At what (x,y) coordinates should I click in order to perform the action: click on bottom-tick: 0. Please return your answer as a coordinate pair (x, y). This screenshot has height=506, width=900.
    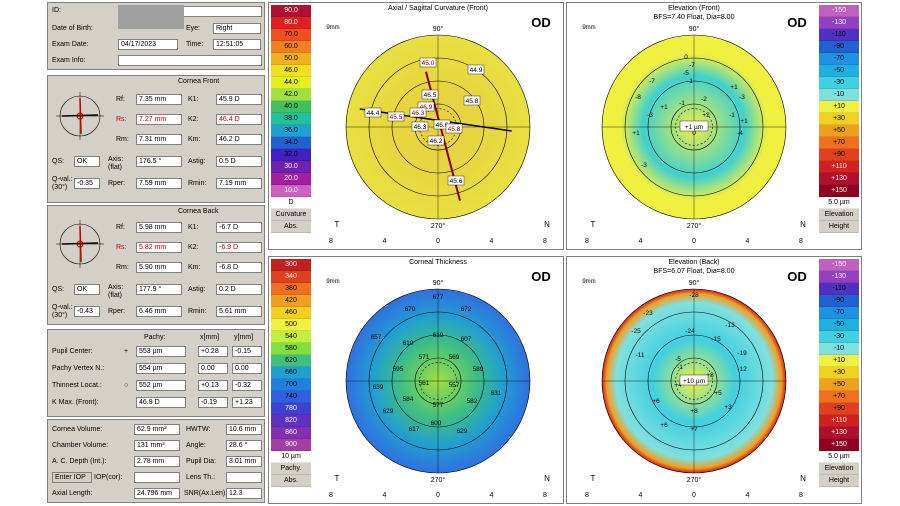
    Looking at the image, I should click on (438, 495).